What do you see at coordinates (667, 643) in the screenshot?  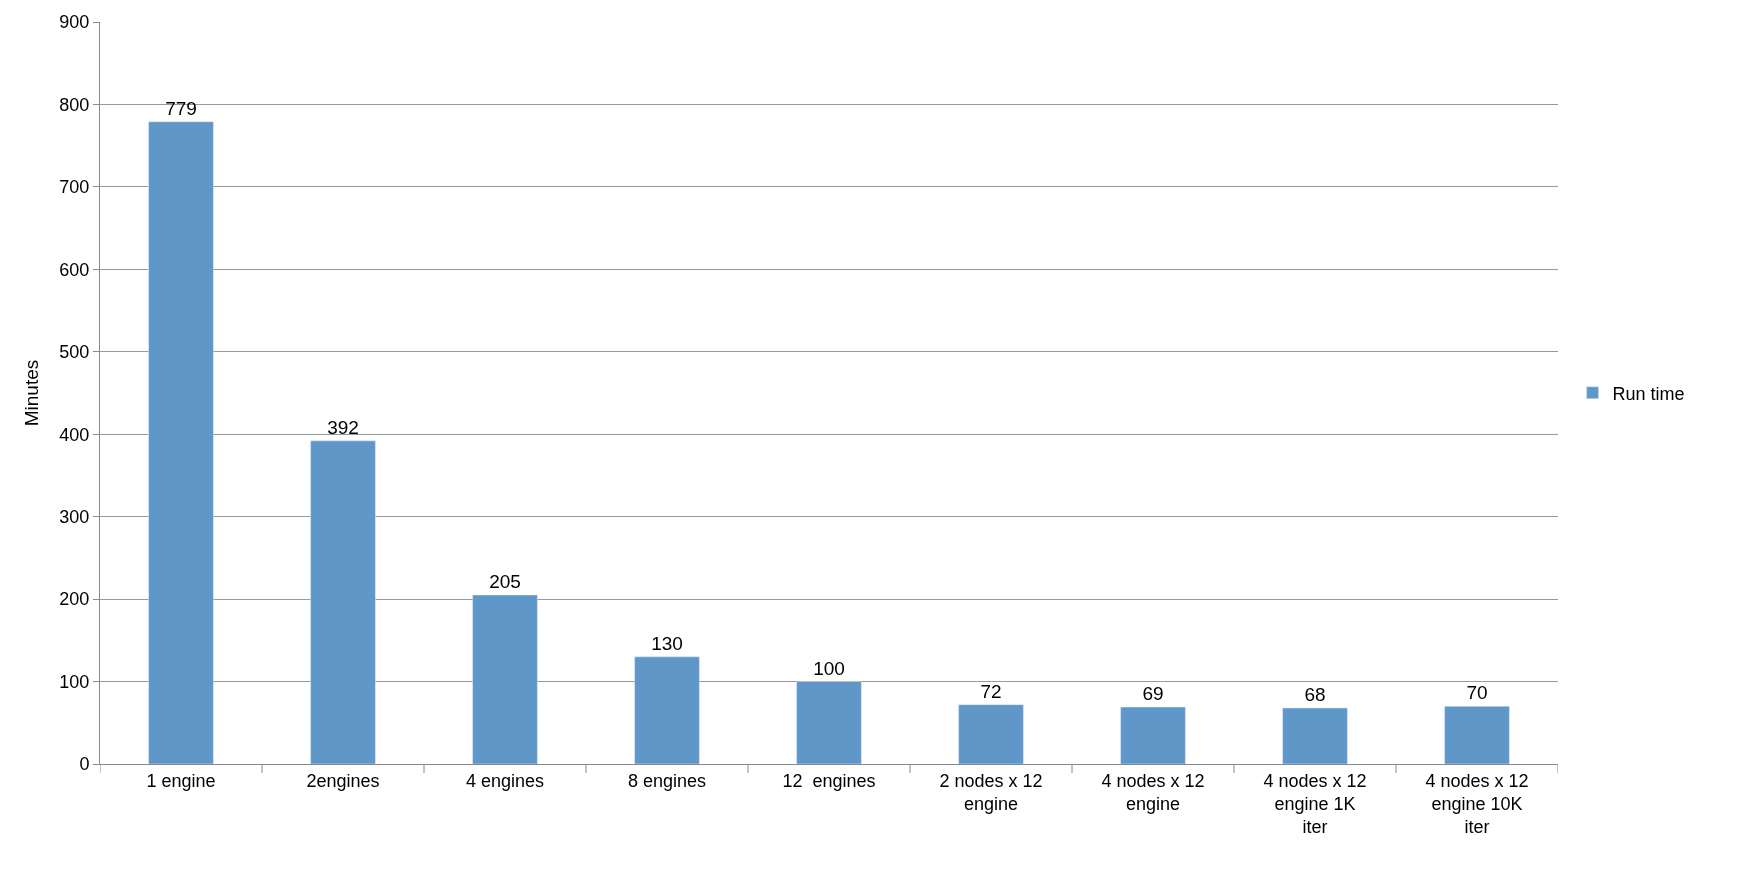 I see `data-label: 130` at bounding box center [667, 643].